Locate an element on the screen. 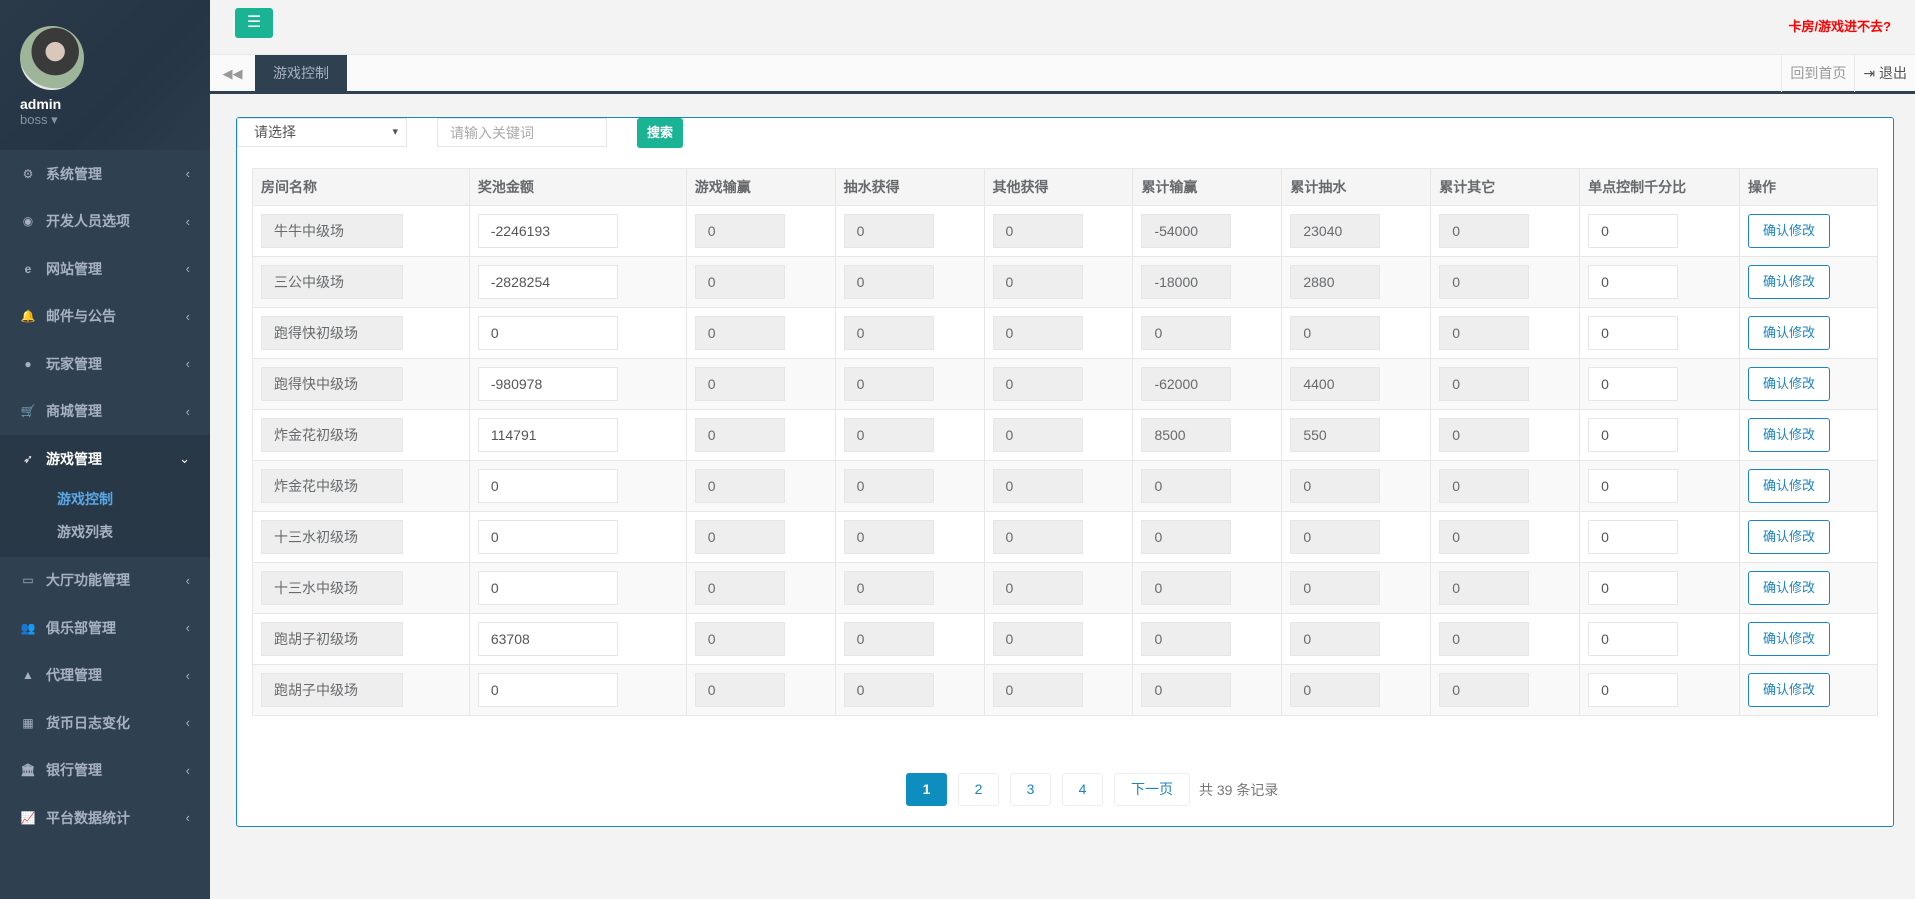 The width and height of the screenshot is (1915, 899). tab-scroll-left-button: ◀◀ is located at coordinates (232, 73).